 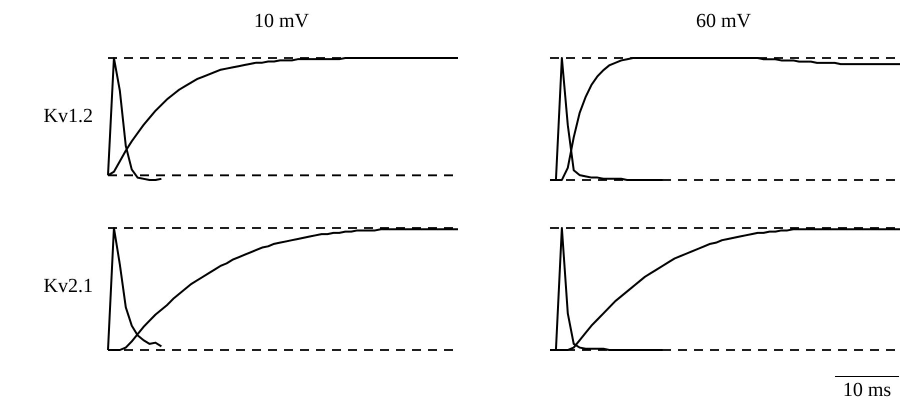 What do you see at coordinates (723, 21) in the screenshot?
I see `chart-title: 60 mV` at bounding box center [723, 21].